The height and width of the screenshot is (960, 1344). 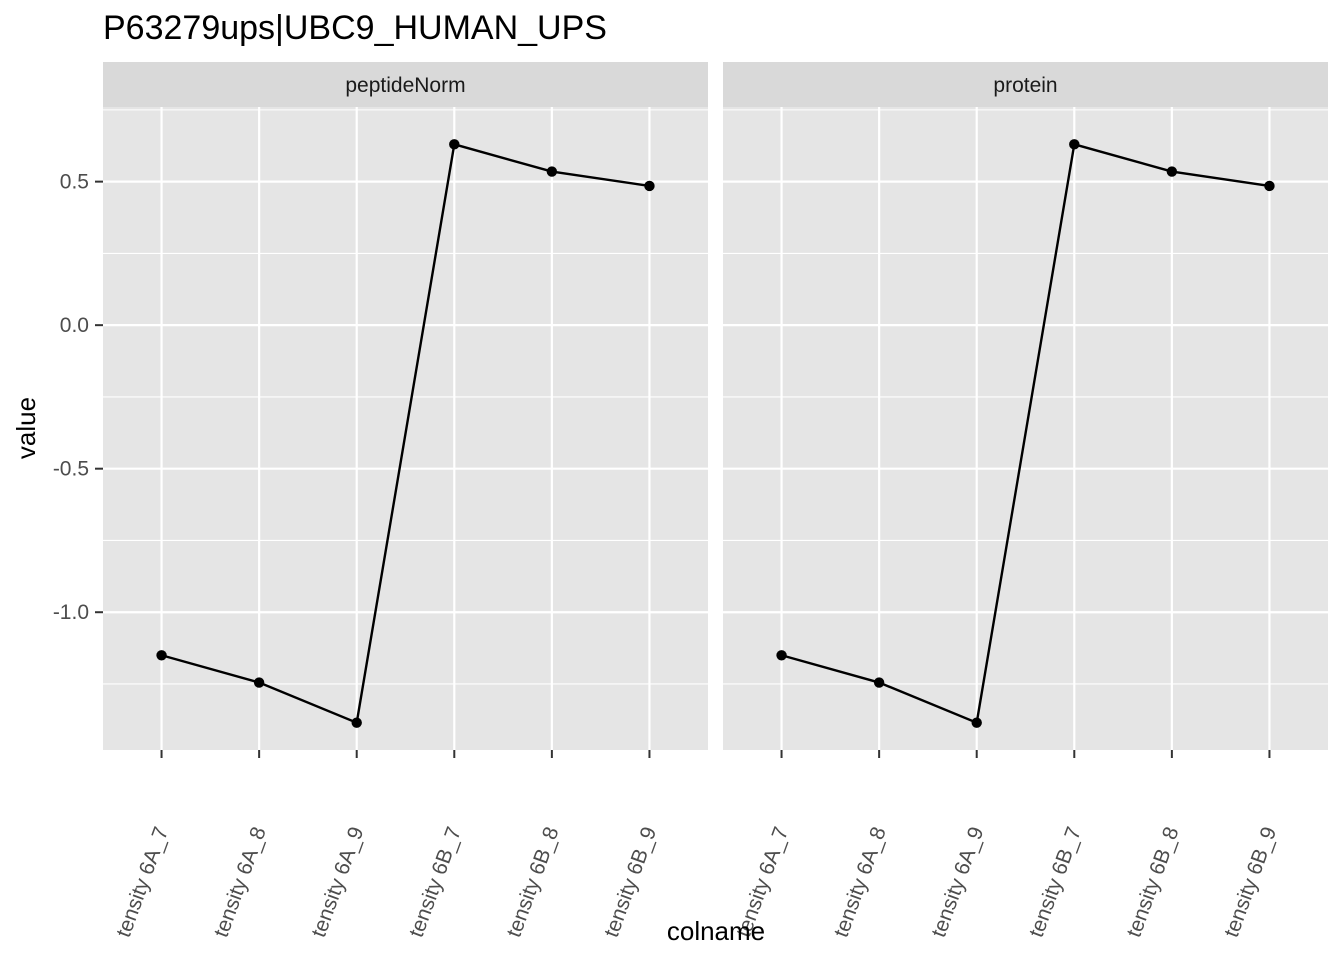 What do you see at coordinates (71, 469) in the screenshot?
I see `y-tick-label: -0.5` at bounding box center [71, 469].